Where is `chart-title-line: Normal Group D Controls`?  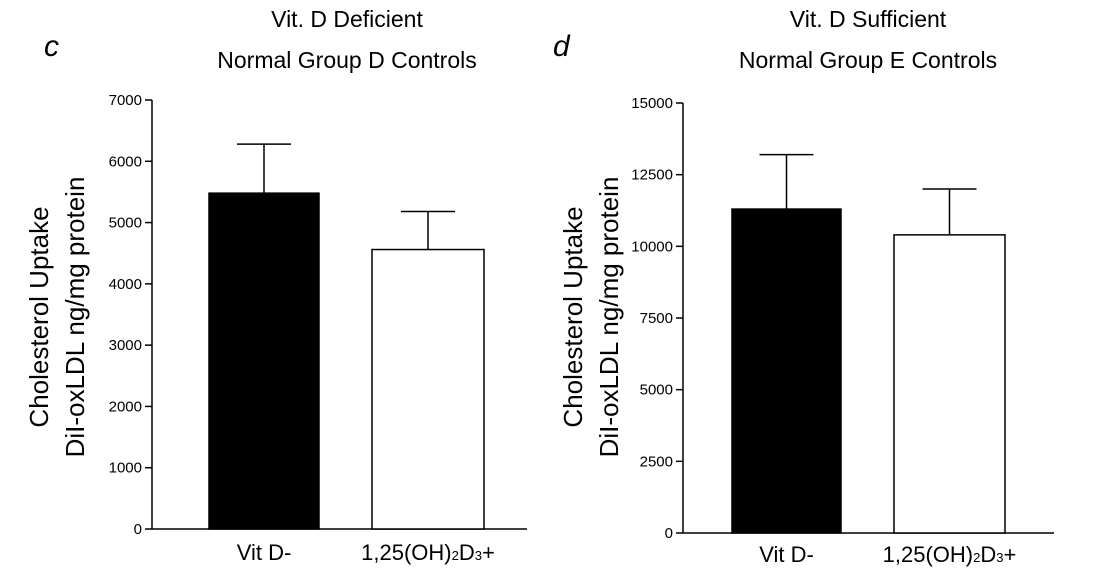
chart-title-line: Normal Group D Controls is located at coordinates (346, 60).